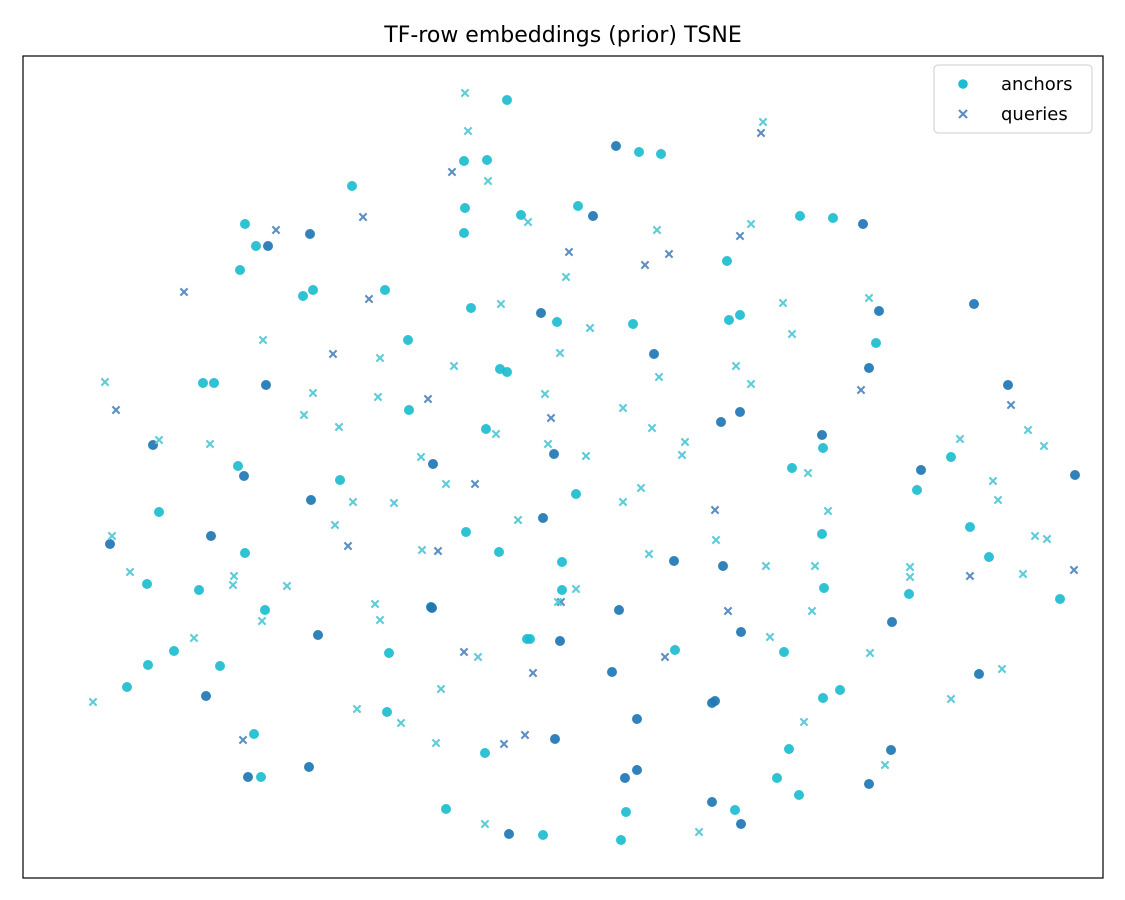 This screenshot has height=900, width=1125. I want to click on legend-marker-queries, so click(963, 114).